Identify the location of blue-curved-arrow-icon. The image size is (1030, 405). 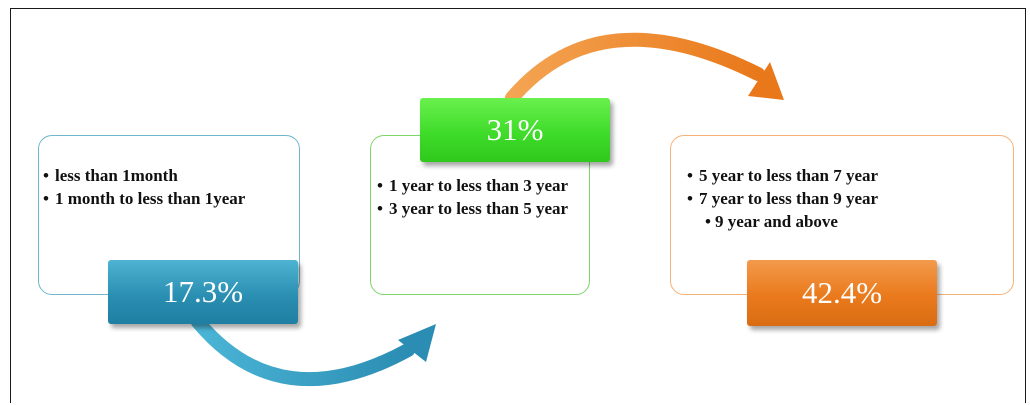
(313, 351).